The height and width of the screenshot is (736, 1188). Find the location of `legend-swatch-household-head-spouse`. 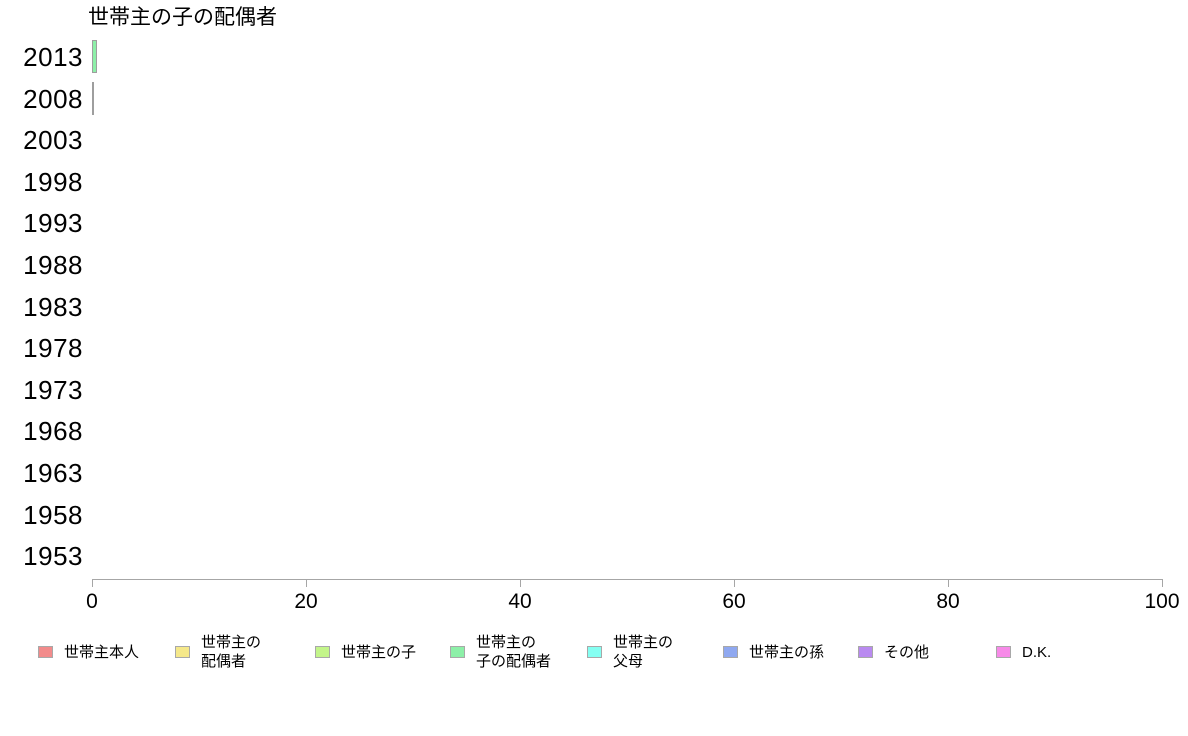

legend-swatch-household-head-spouse is located at coordinates (182, 652).